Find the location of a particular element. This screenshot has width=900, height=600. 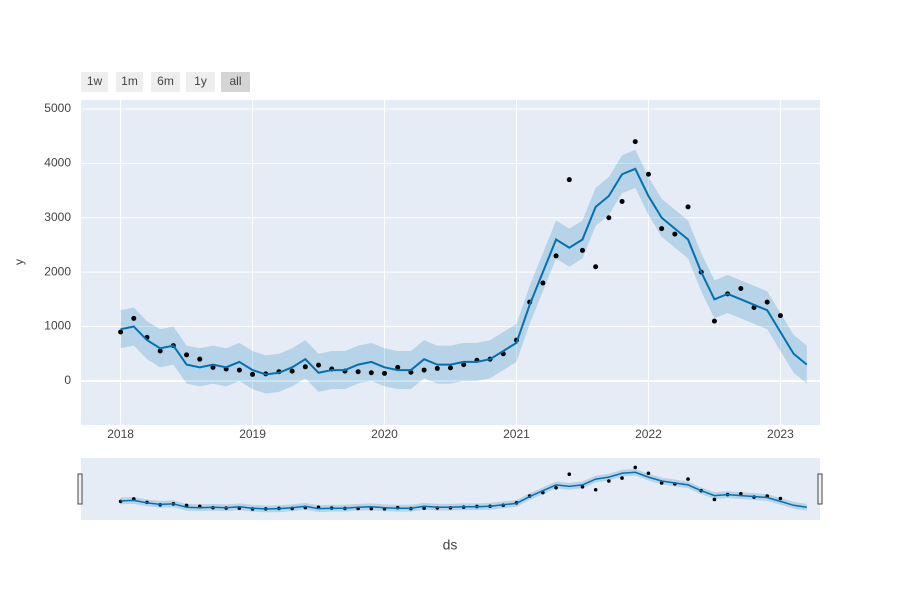

range-button-label: 1m is located at coordinates (129, 81).